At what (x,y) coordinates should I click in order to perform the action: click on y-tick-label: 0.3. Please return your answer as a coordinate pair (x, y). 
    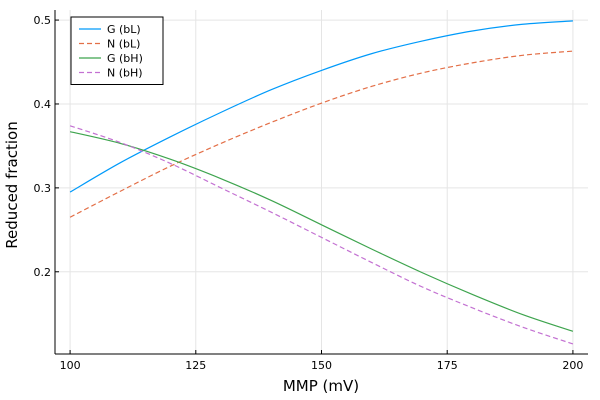
    Looking at the image, I should click on (43, 188).